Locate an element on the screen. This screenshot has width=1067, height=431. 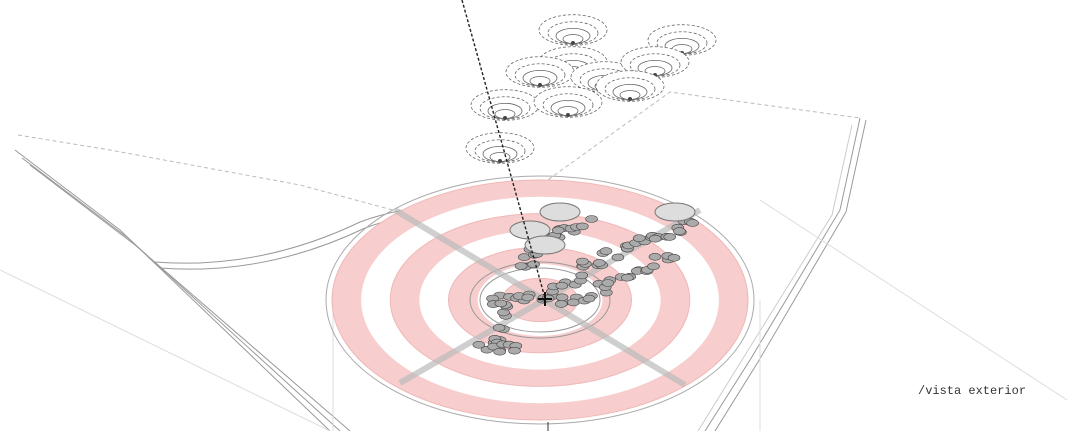
cone-cluster is located at coordinates (591, 89).